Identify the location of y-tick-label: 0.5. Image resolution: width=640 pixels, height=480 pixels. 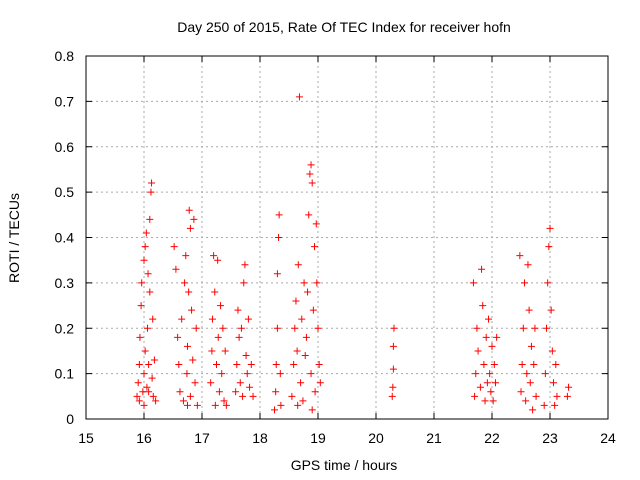
(65, 192).